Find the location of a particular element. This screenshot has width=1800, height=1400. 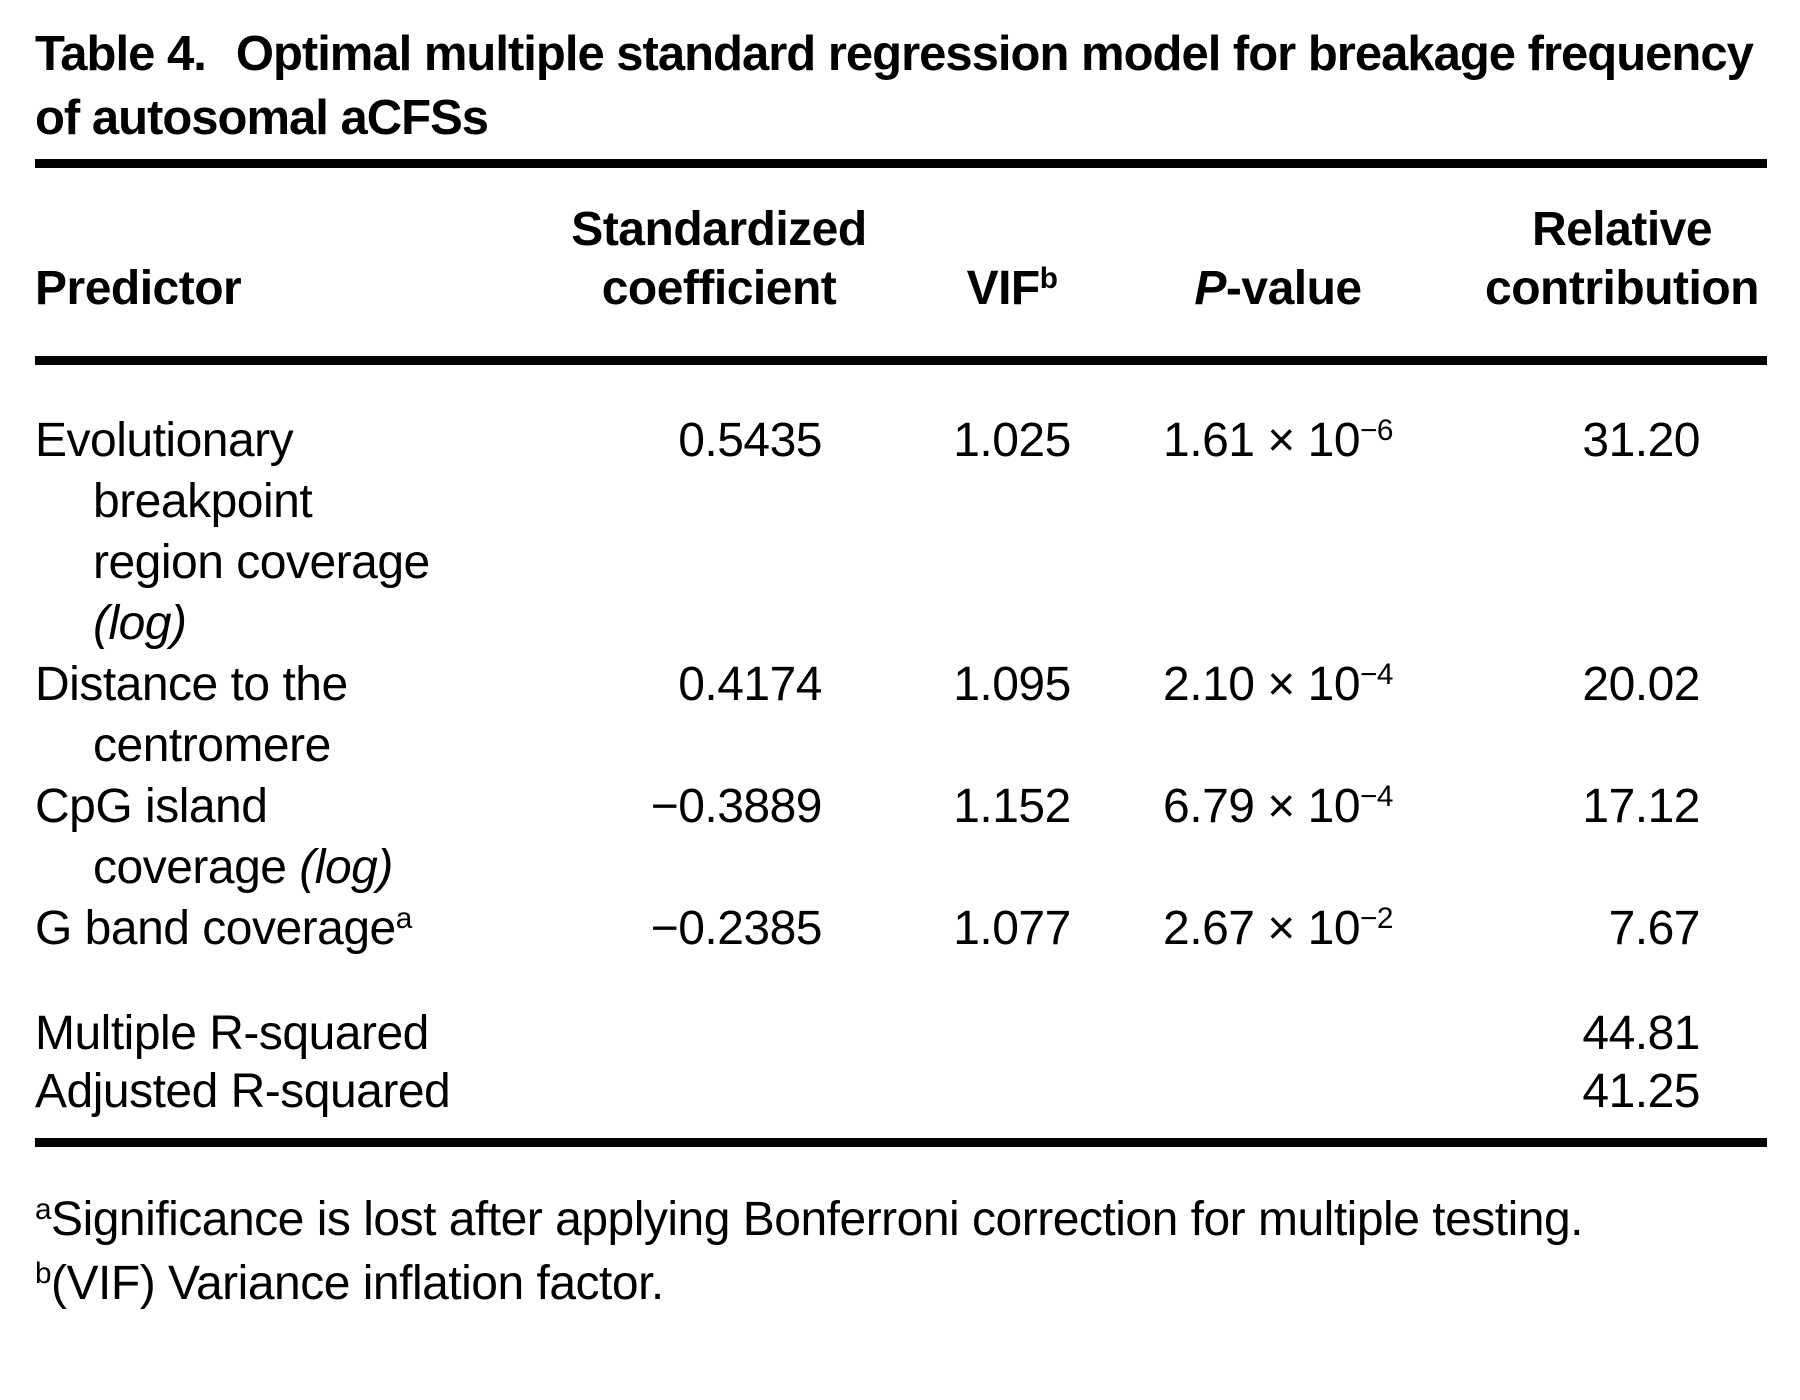

predictor-line: breakpoint is located at coordinates (315, 501).